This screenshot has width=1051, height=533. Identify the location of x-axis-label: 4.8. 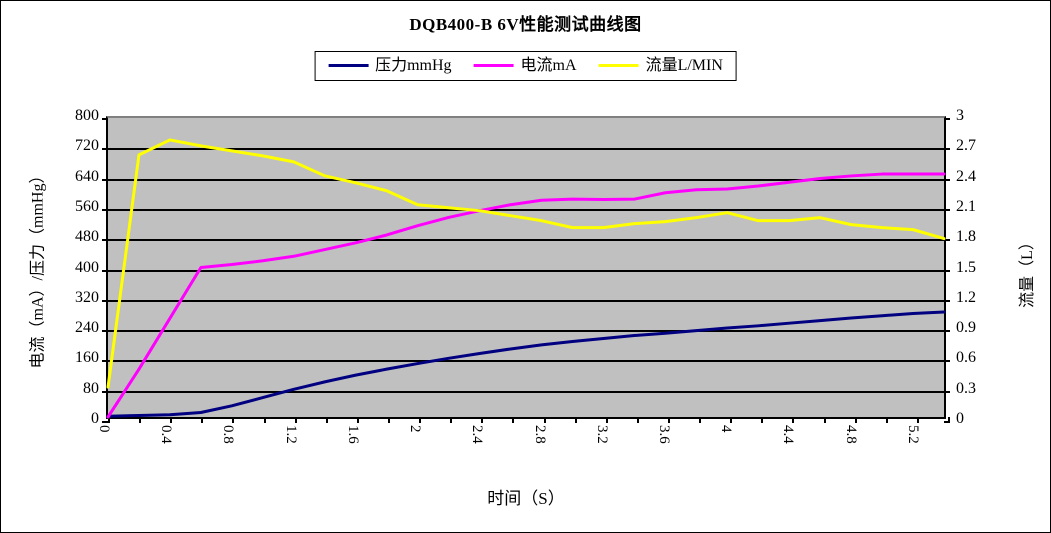
(850, 434).